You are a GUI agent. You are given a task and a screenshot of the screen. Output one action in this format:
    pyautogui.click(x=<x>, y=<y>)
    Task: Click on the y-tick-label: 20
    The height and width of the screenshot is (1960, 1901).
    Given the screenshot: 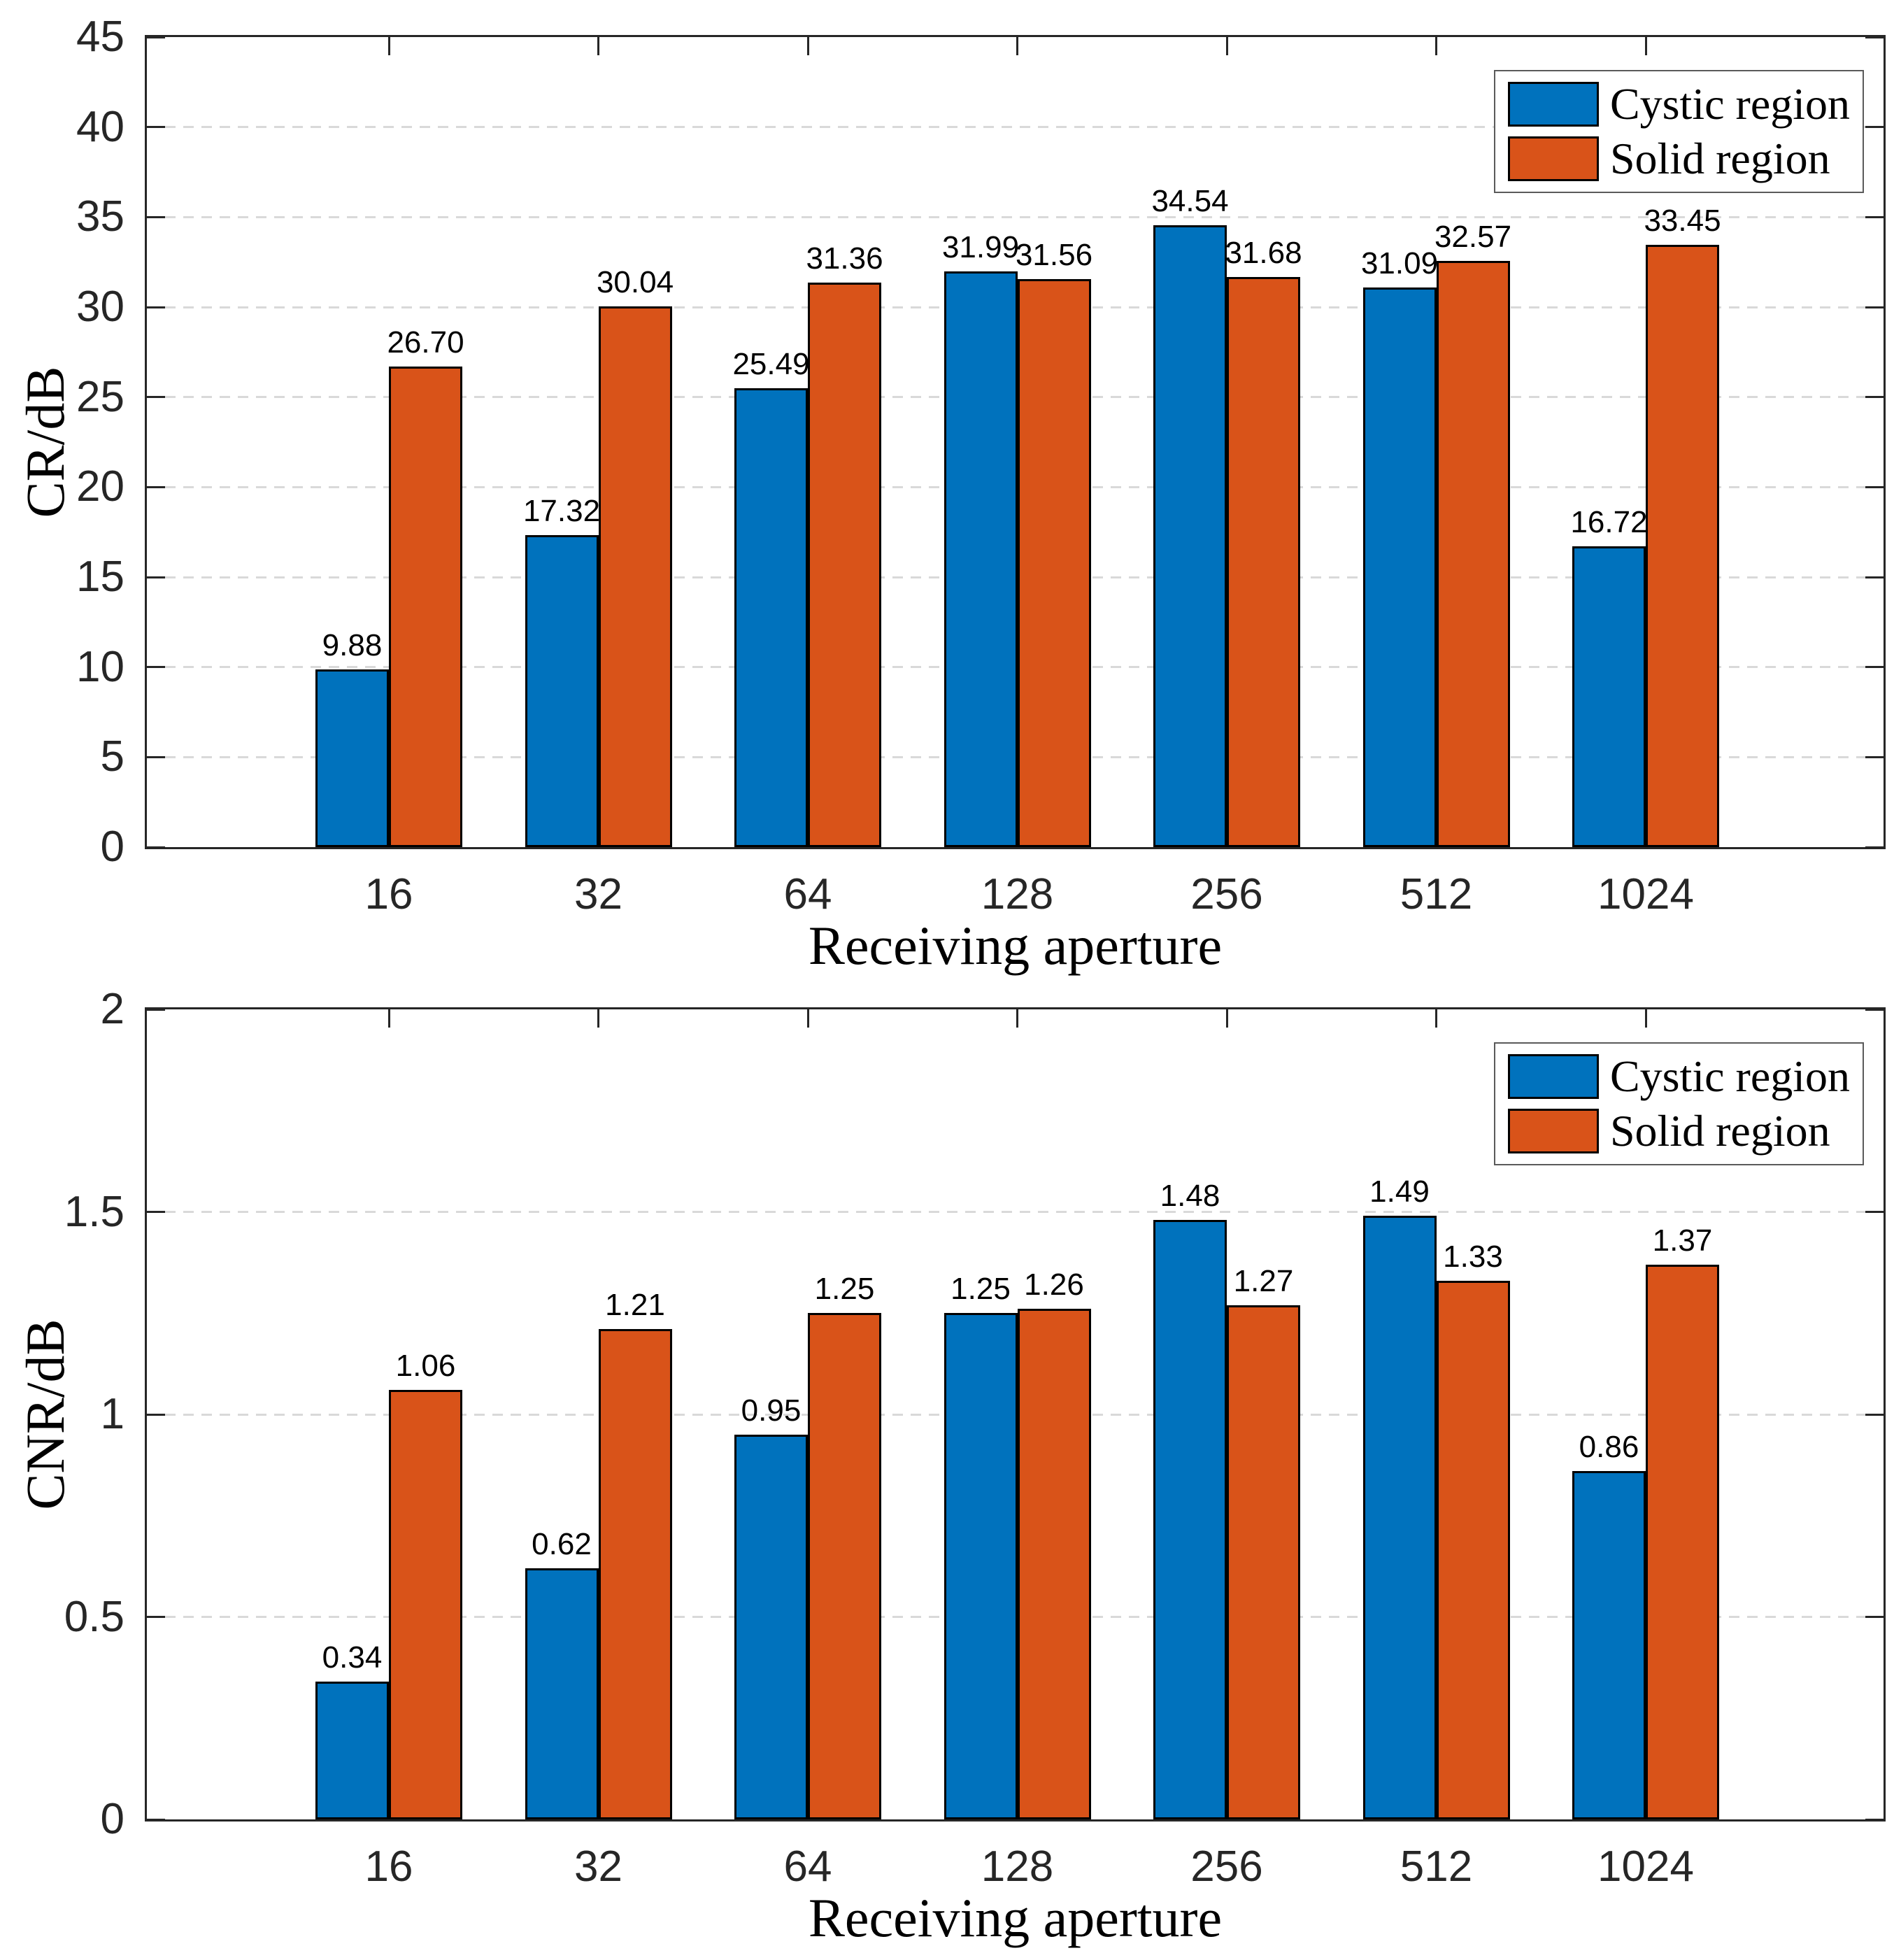 What is the action you would take?
    pyautogui.click(x=100, y=486)
    